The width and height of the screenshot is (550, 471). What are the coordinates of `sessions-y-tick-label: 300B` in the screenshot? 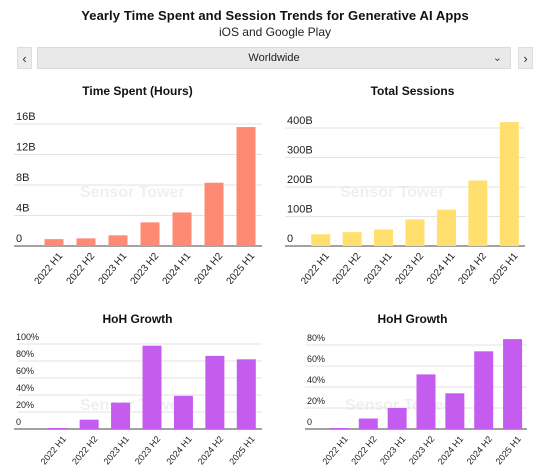 It's located at (300, 151).